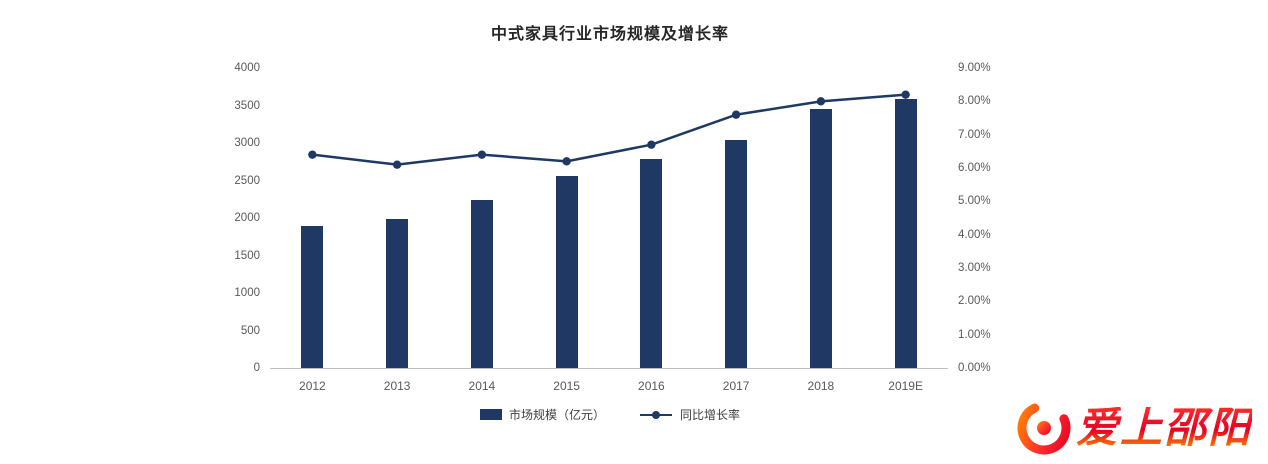 The height and width of the screenshot is (464, 1268). I want to click on legend-label-line: 同比增长率, so click(710, 415).